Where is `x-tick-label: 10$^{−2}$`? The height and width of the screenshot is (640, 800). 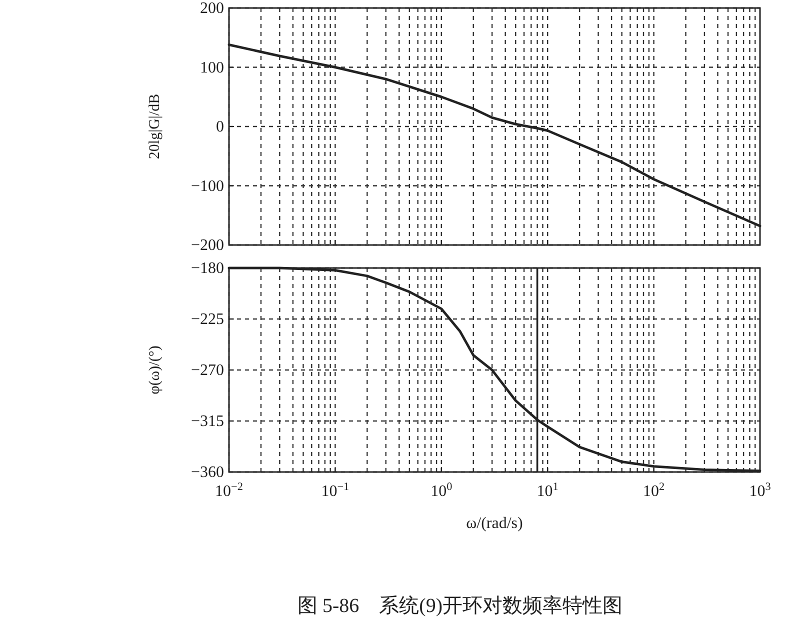 x-tick-label: 10$^{−2}$ is located at coordinates (229, 490).